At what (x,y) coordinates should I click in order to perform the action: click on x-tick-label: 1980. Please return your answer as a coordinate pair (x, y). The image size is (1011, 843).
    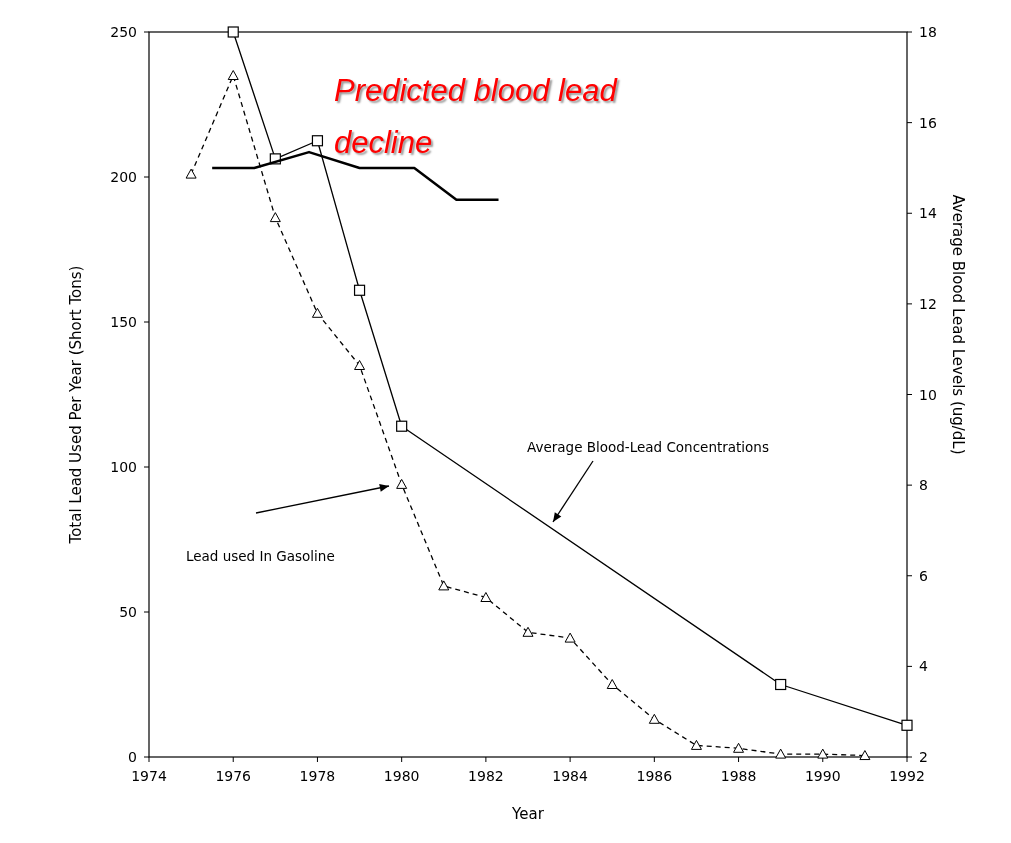
    Looking at the image, I should click on (401, 776).